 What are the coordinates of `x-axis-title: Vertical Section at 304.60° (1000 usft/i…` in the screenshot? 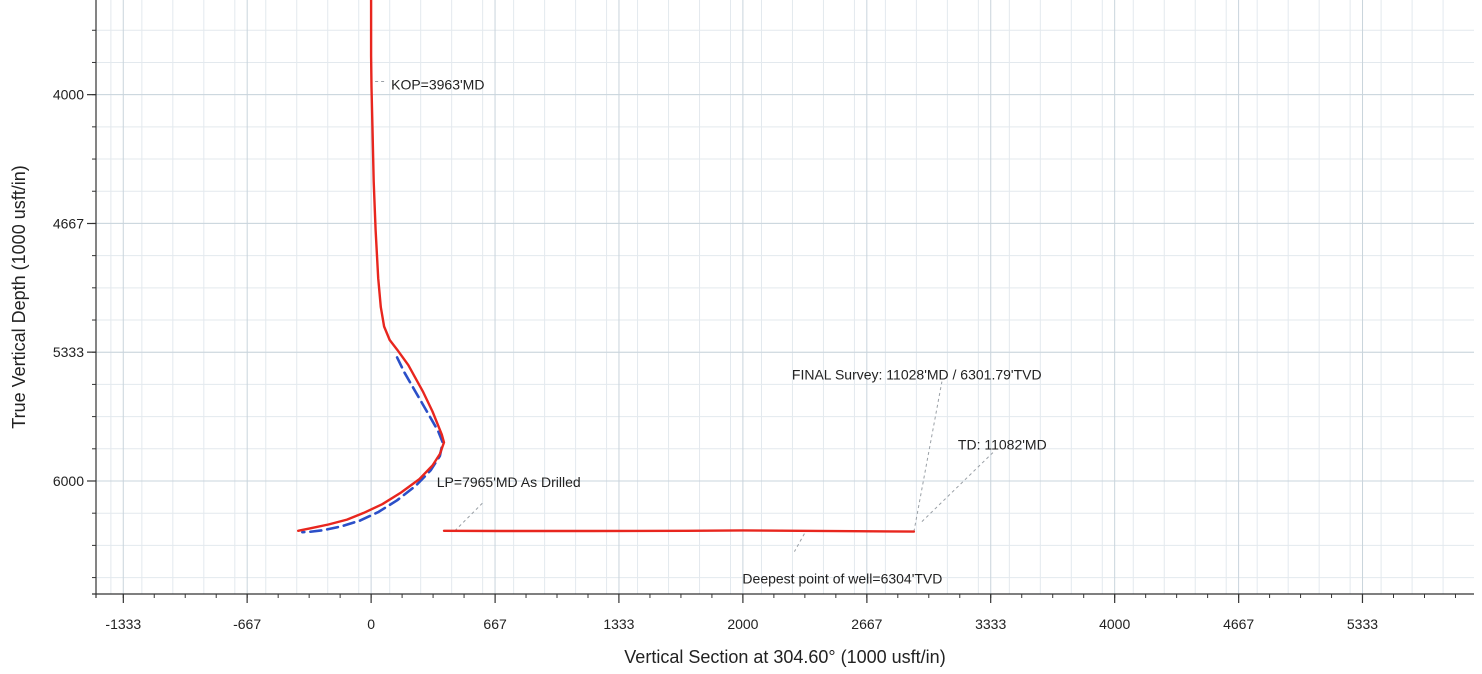 It's located at (784, 657).